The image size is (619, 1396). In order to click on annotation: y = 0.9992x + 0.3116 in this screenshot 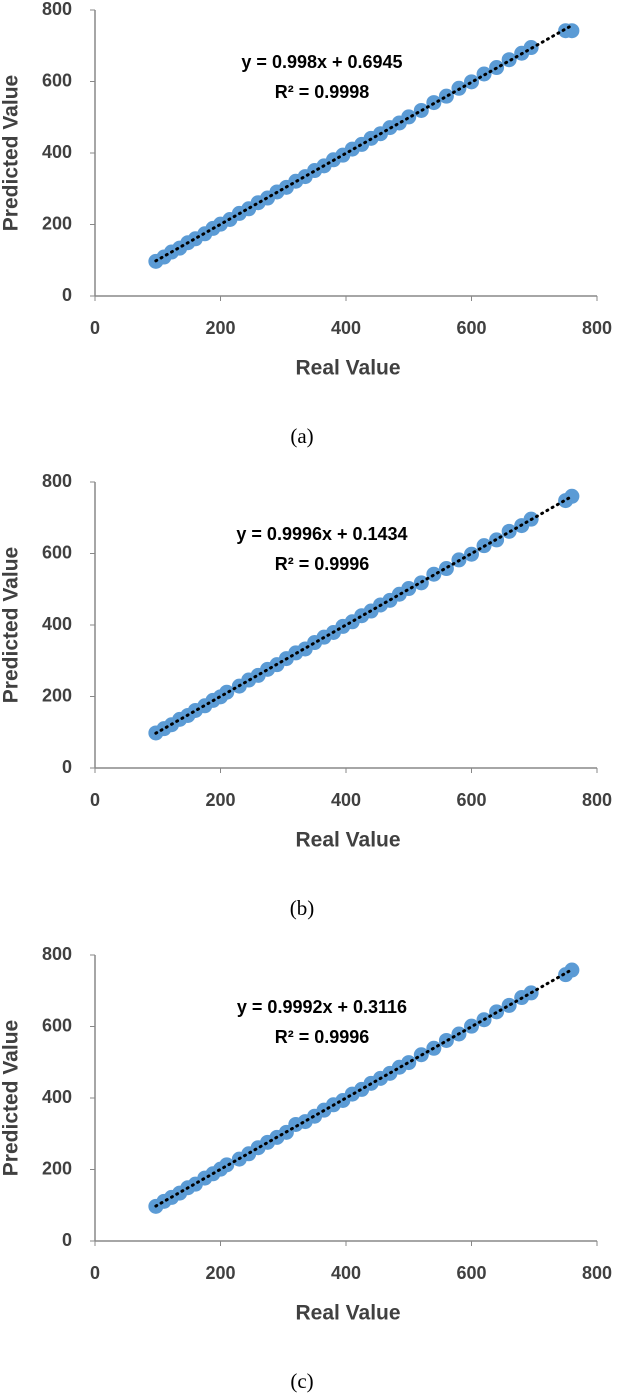, I will do `click(322, 1007)`.